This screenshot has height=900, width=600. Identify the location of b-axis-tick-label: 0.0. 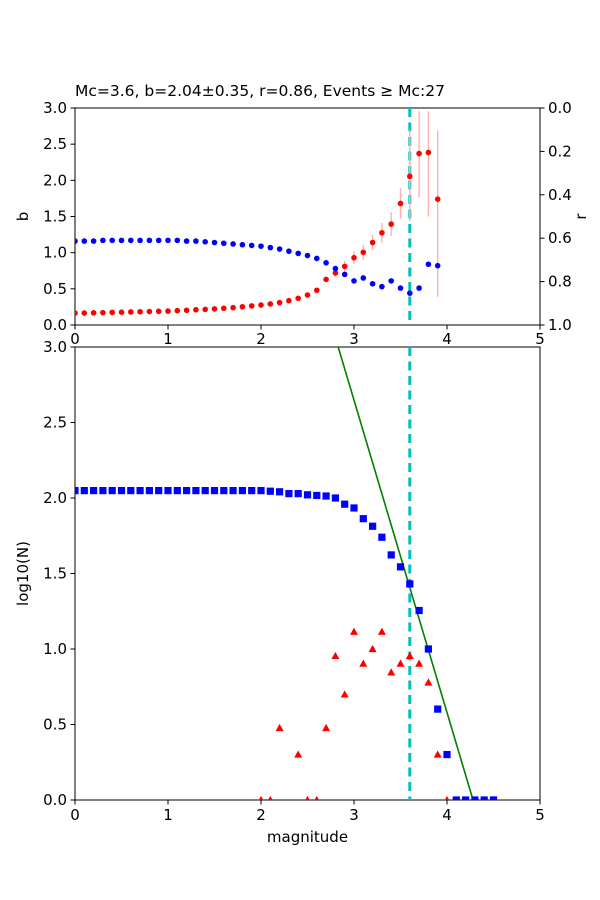
(55, 325).